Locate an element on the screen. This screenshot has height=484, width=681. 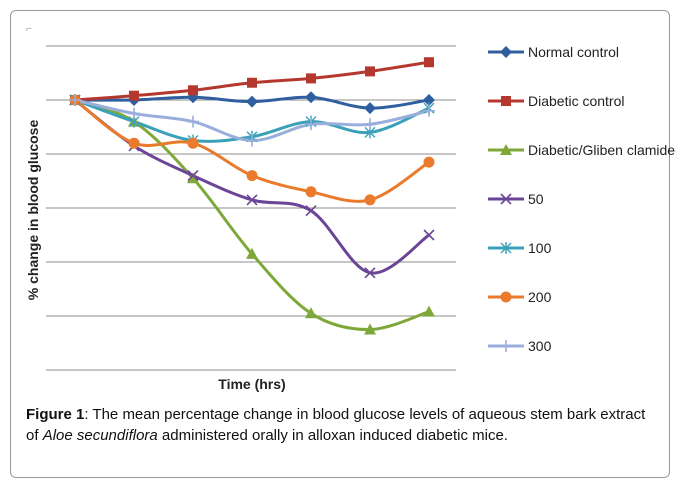
legend-label: Diabetic/Gliben clamide is located at coordinates (601, 150).